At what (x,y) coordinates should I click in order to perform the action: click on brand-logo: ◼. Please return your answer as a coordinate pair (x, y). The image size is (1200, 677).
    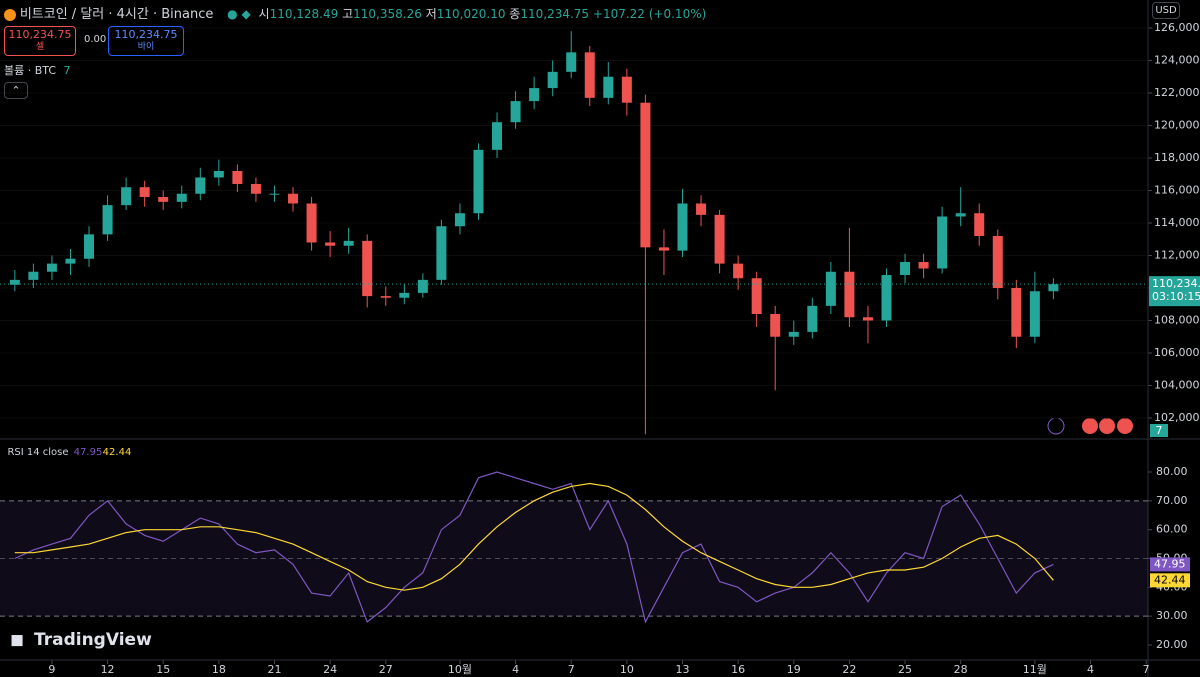
    Looking at the image, I should click on (17, 640).